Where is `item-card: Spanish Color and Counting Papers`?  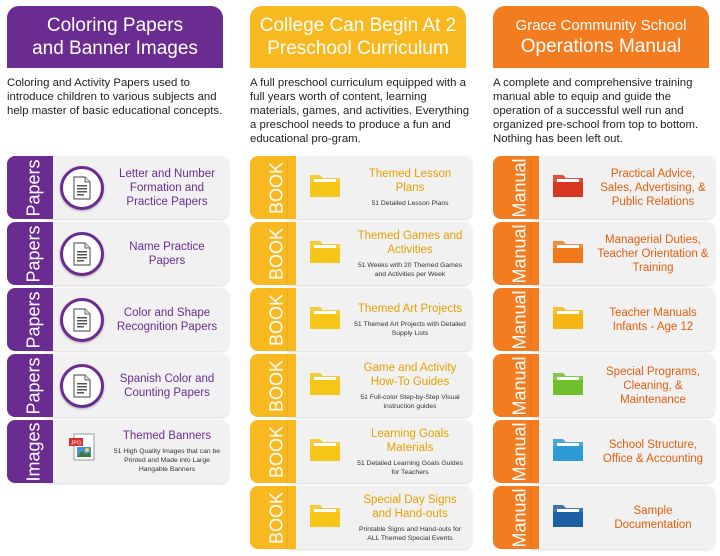
item-card: Spanish Color and Counting Papers is located at coordinates (137, 385).